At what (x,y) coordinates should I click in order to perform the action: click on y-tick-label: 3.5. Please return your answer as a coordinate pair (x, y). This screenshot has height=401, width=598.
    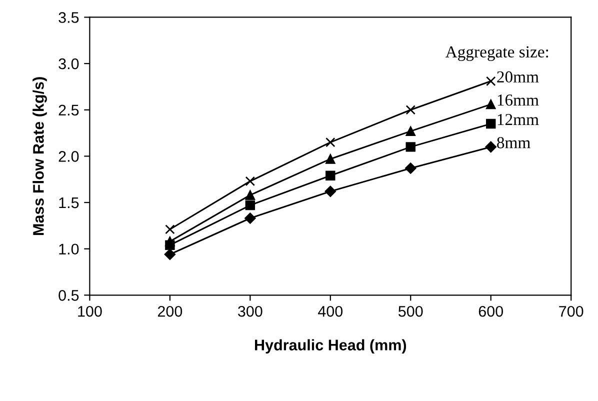
    Looking at the image, I should click on (68, 17).